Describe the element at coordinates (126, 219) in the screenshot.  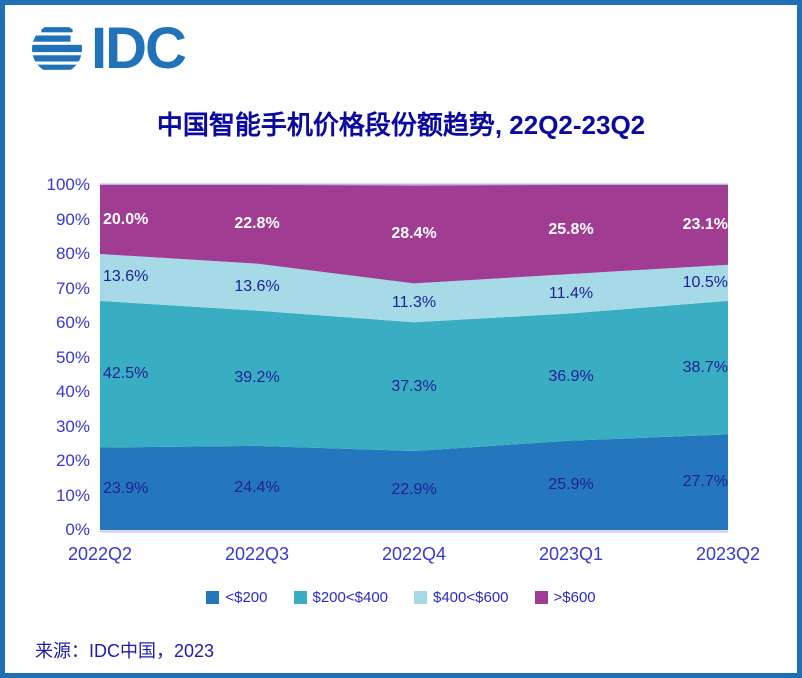
I see `data-label: 20.0%` at that location.